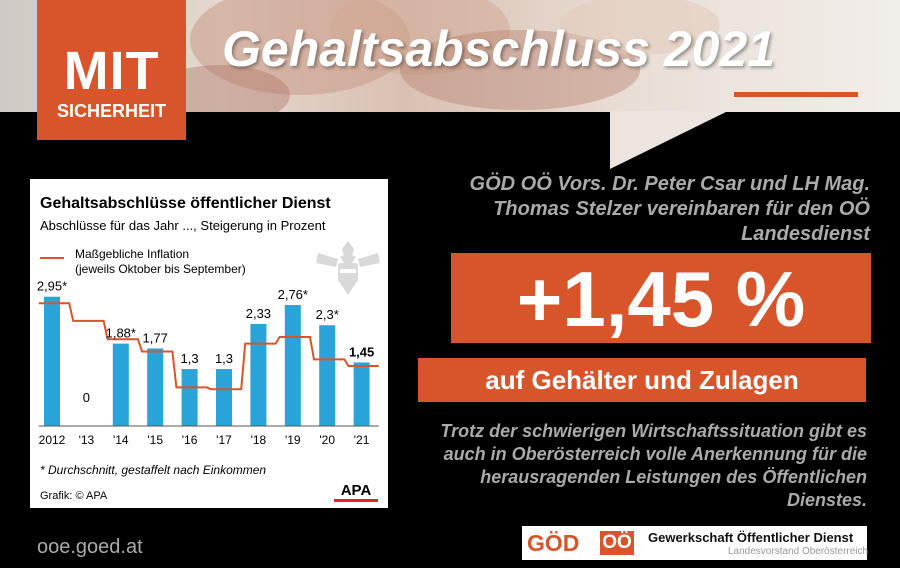  Describe the element at coordinates (90, 547) in the screenshot. I see `website-url: ooe.goed.at` at that location.